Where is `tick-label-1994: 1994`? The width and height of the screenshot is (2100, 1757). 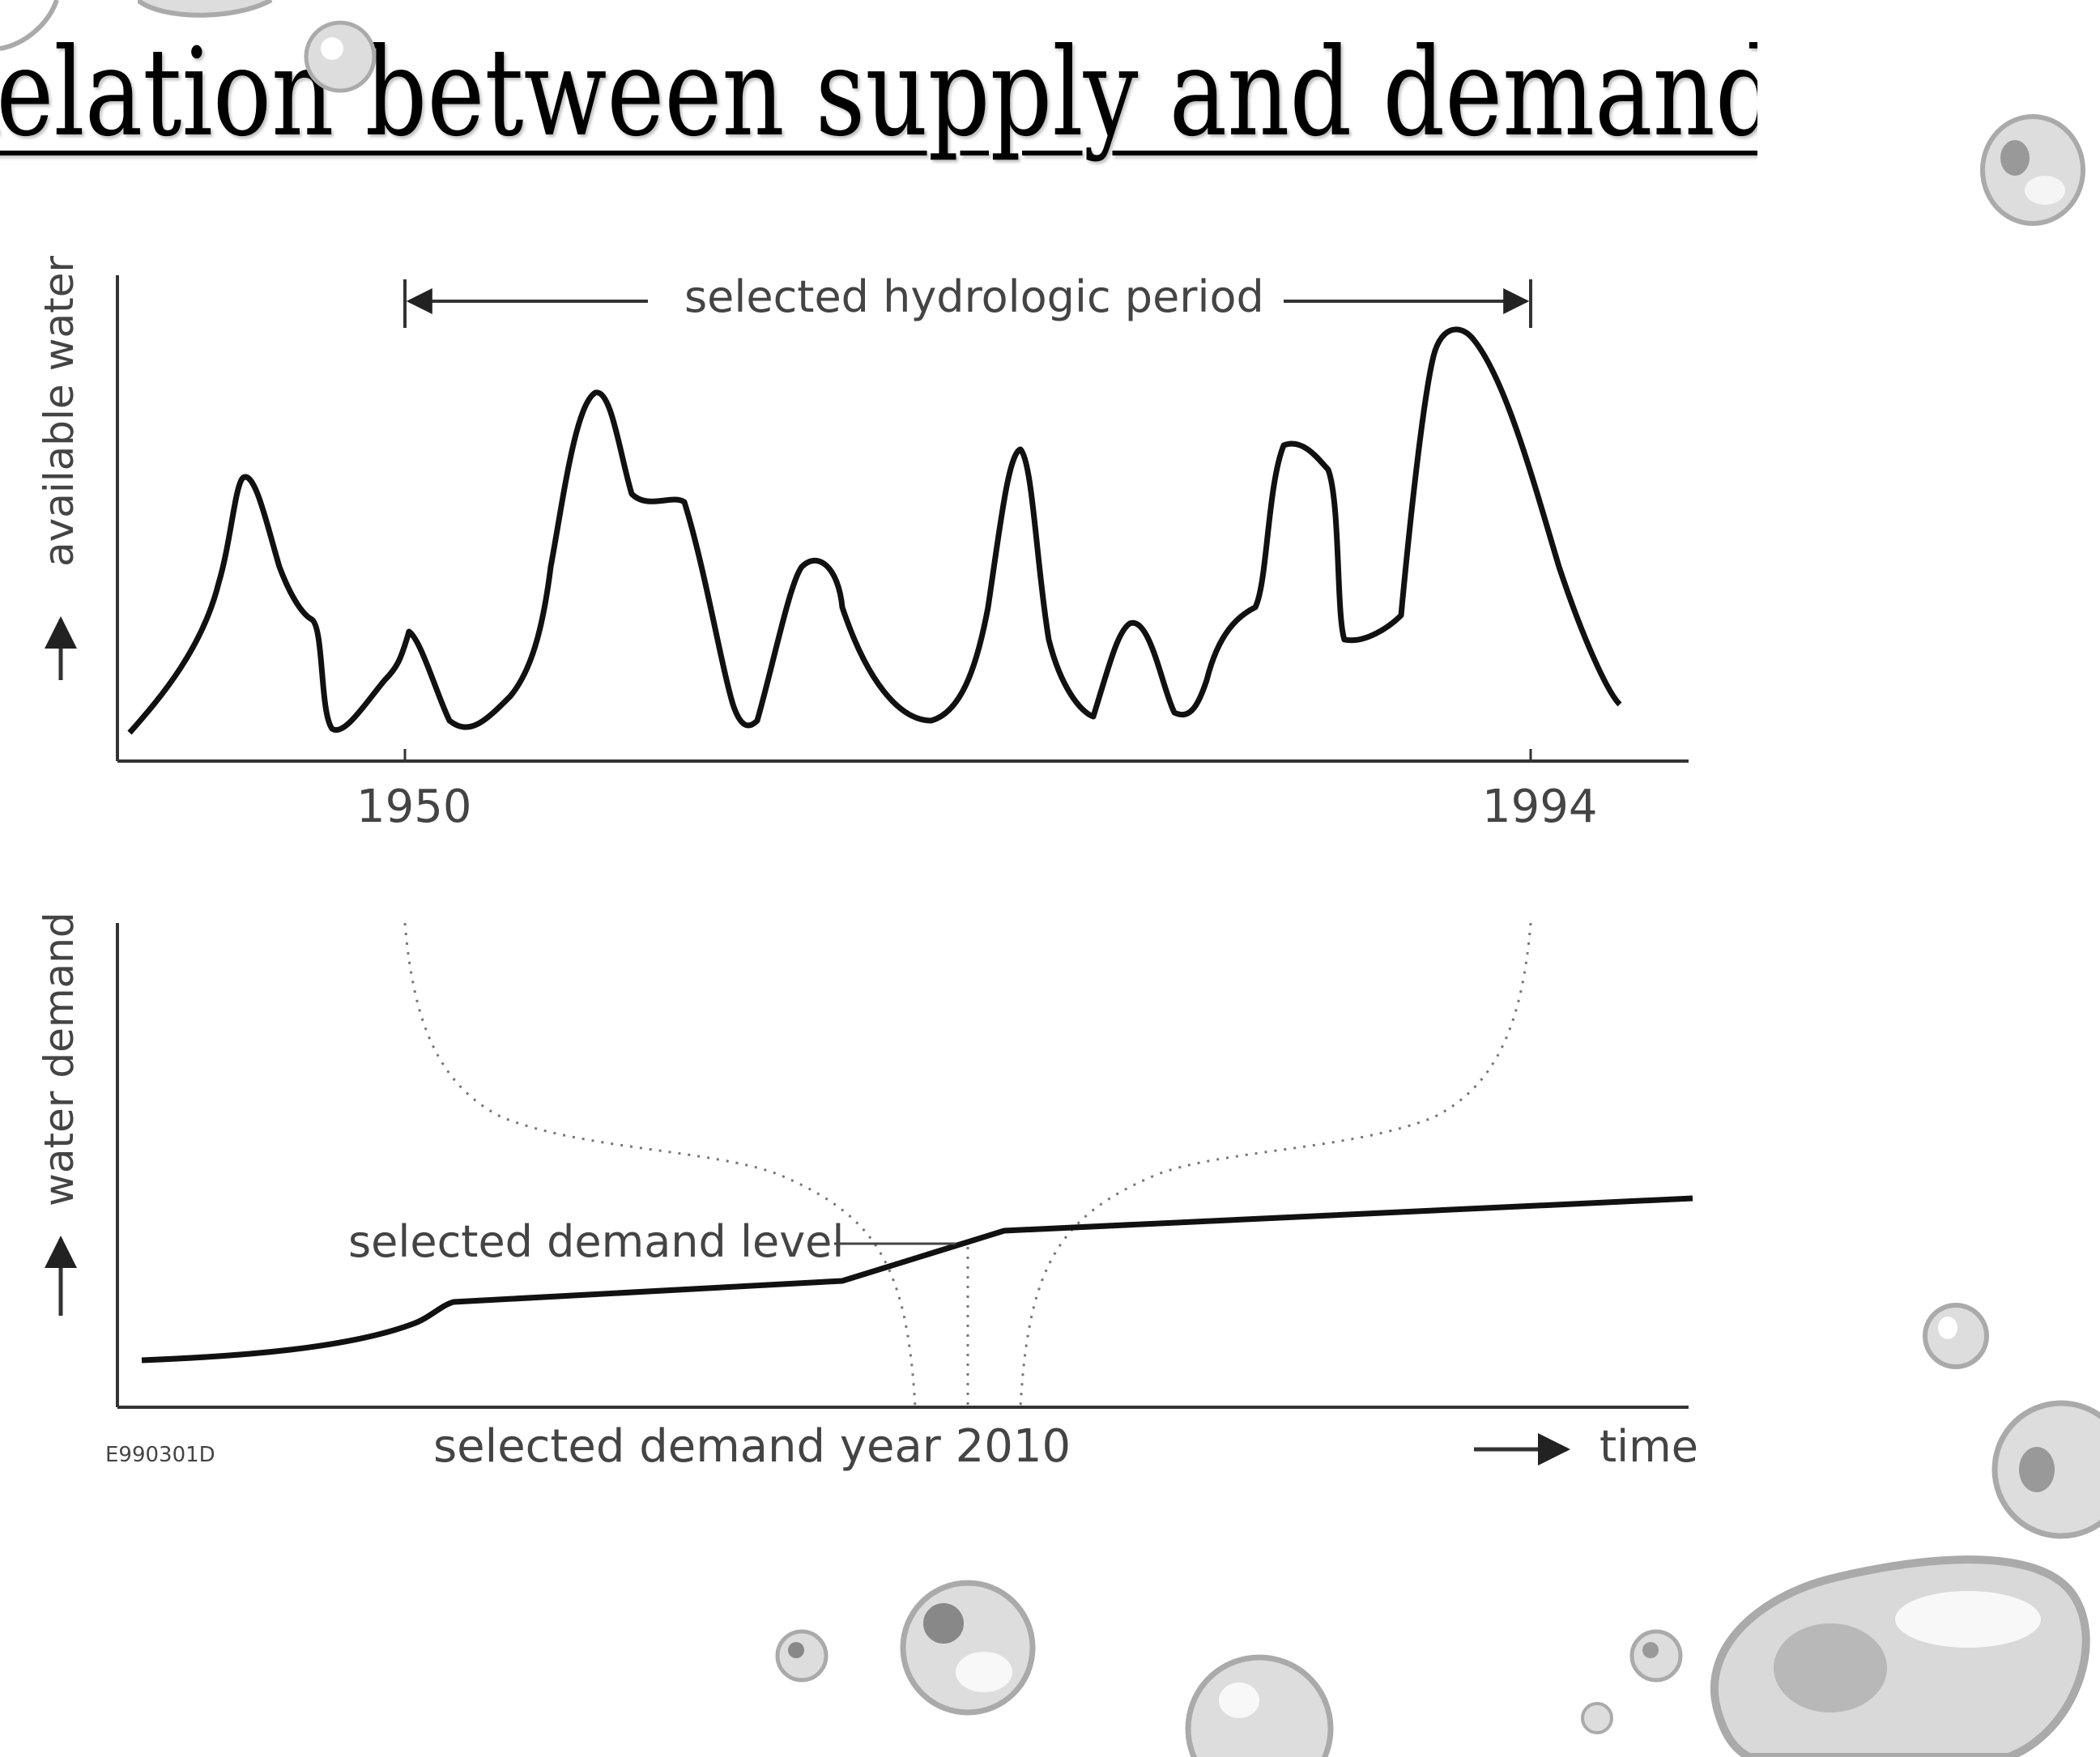
tick-label-1994: 1994 is located at coordinates (1540, 807).